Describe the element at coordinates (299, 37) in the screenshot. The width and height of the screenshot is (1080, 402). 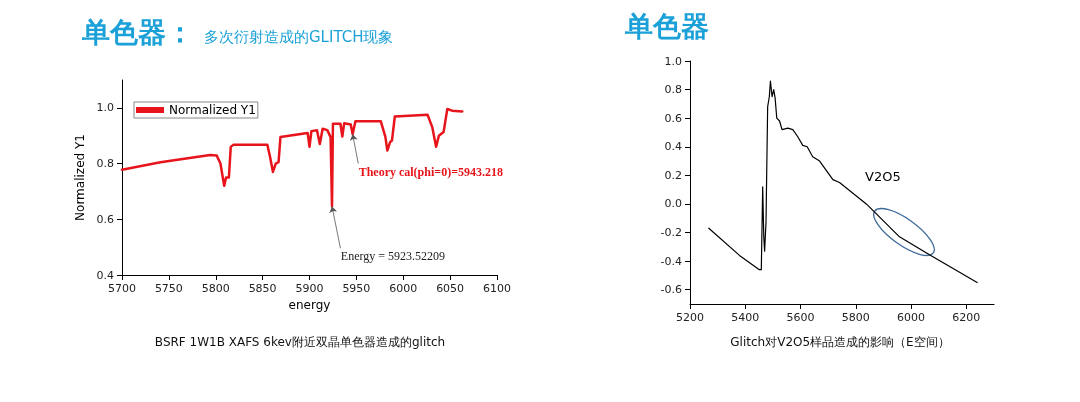
I see `chart-subtitle: 多次衍射造成的GLITCH现象` at that location.